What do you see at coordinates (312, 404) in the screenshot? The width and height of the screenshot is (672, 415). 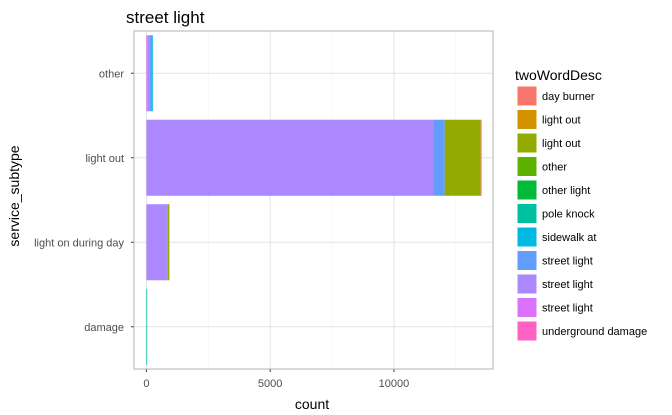 I see `x-axis-label: count` at bounding box center [312, 404].